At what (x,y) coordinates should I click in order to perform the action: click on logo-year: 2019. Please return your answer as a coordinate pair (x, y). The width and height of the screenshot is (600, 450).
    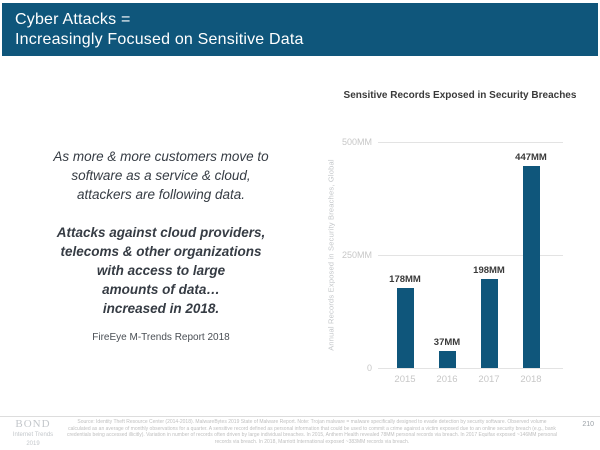
    Looking at the image, I should click on (33, 444).